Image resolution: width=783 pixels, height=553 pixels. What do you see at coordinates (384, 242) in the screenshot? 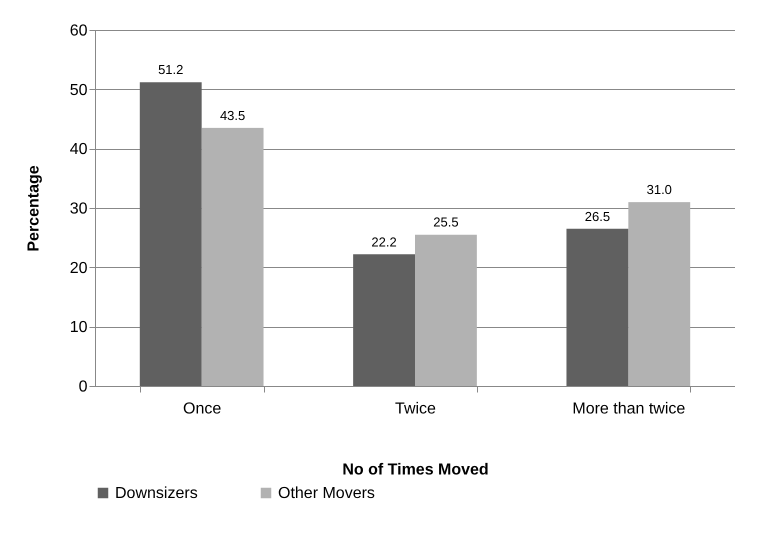
I see `text: 22.2` at bounding box center [384, 242].